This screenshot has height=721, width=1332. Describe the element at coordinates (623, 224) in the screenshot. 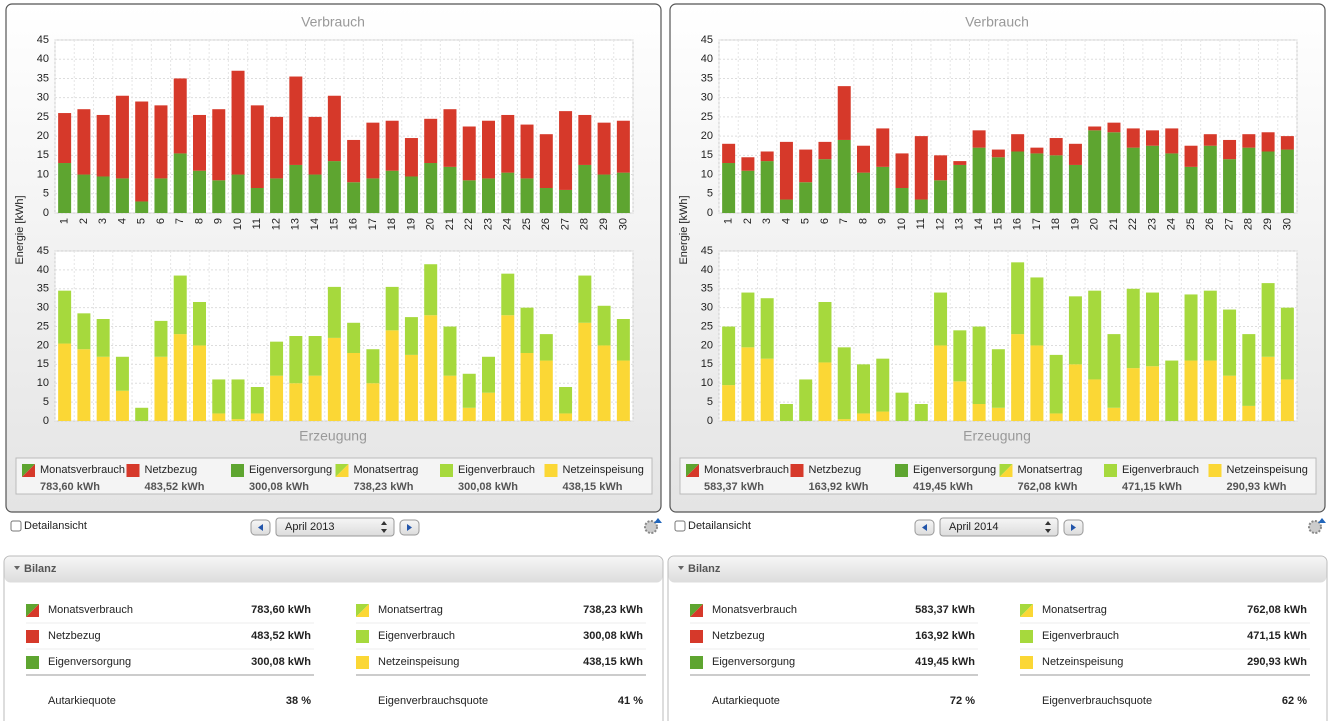

I see `x-tick-label: 30` at that location.